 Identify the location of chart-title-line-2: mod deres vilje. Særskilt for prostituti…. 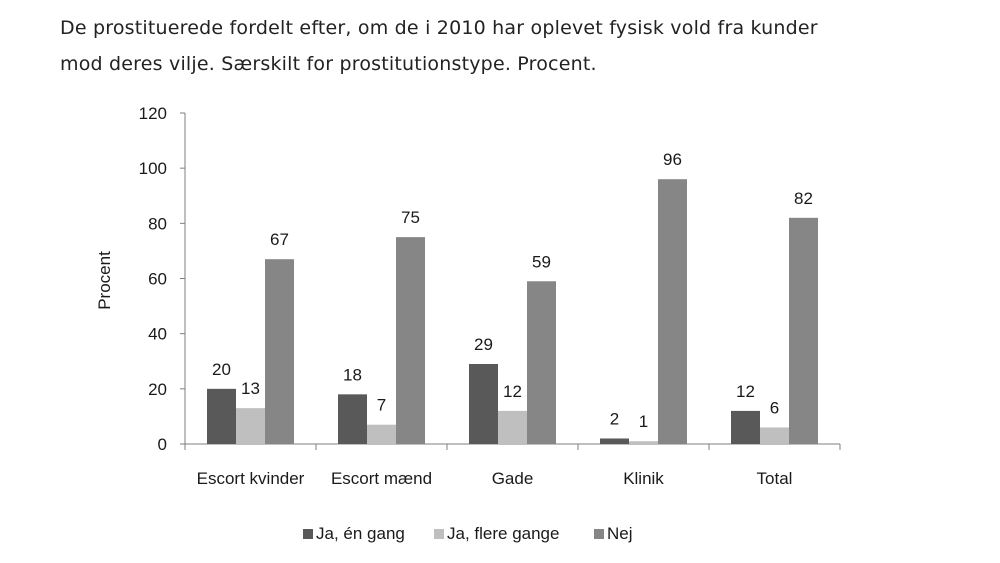
(328, 64).